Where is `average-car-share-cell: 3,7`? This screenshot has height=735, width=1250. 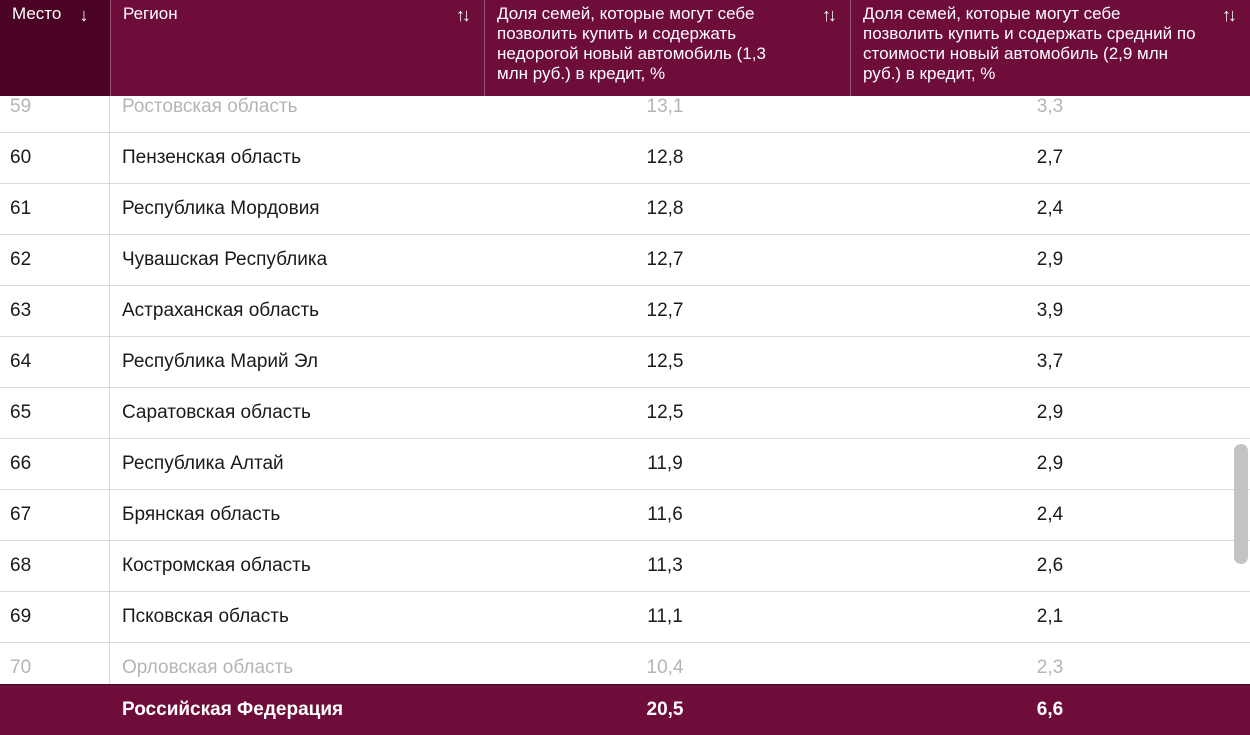
average-car-share-cell: 3,7 is located at coordinates (1050, 361).